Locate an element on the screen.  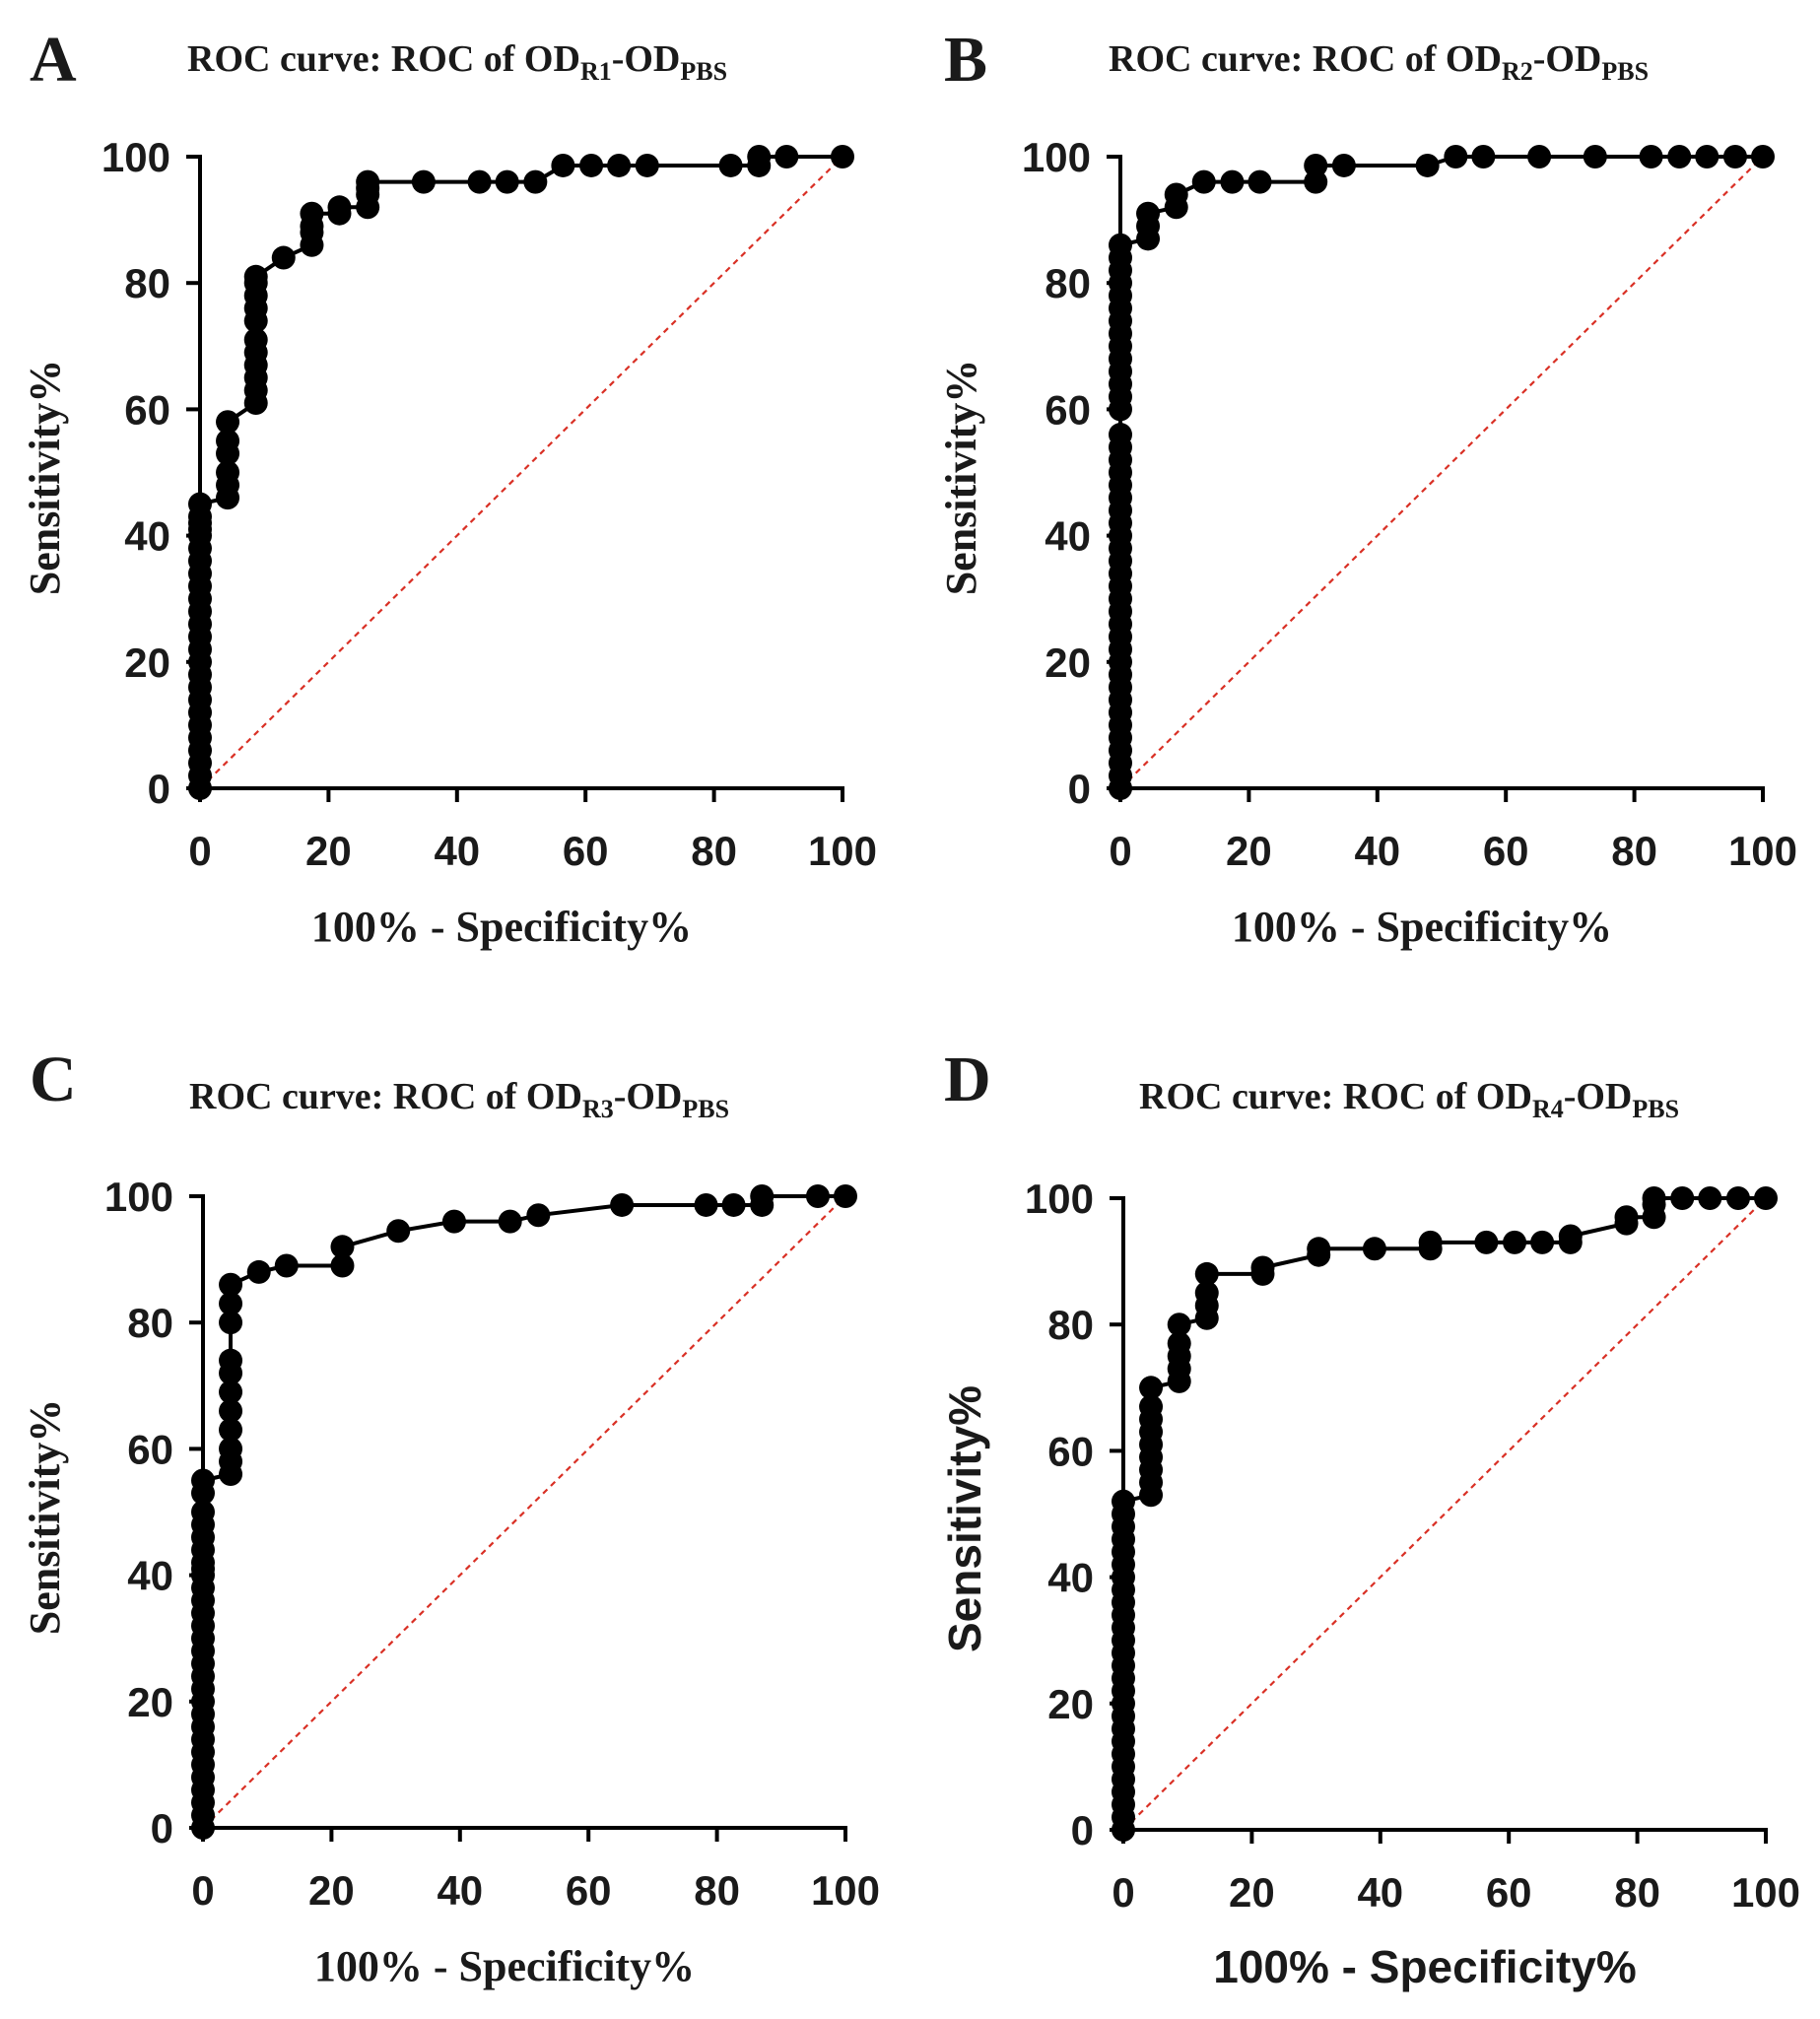
chart-title-subscript: R1 is located at coordinates (596, 71).